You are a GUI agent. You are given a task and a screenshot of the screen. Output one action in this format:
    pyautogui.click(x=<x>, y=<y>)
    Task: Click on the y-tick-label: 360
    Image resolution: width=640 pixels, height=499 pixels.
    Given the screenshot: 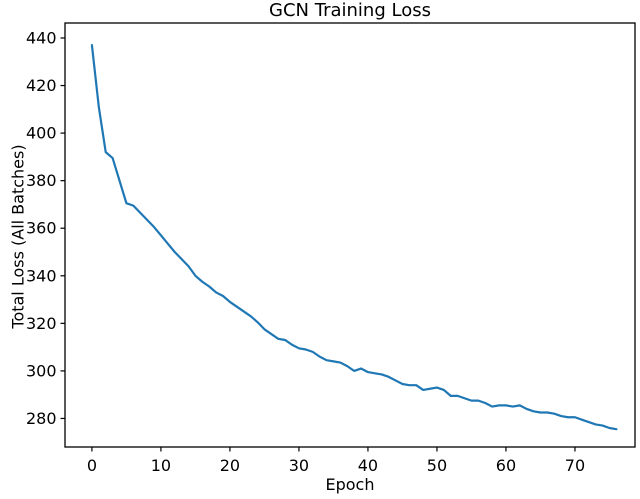 What is the action you would take?
    pyautogui.click(x=41, y=228)
    